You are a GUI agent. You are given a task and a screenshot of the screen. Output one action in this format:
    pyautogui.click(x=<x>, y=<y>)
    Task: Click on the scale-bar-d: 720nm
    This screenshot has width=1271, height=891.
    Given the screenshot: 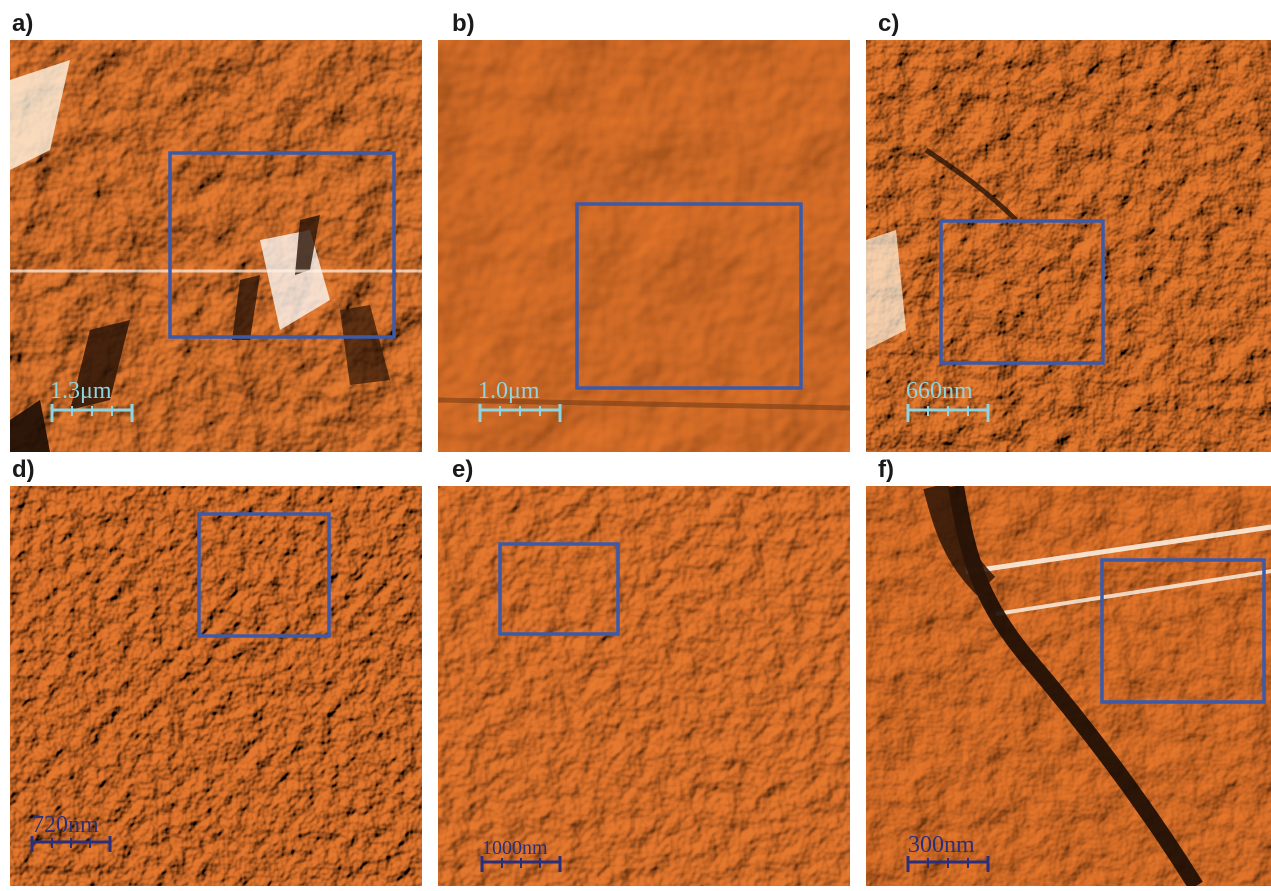 What is the action you would take?
    pyautogui.click(x=71, y=832)
    